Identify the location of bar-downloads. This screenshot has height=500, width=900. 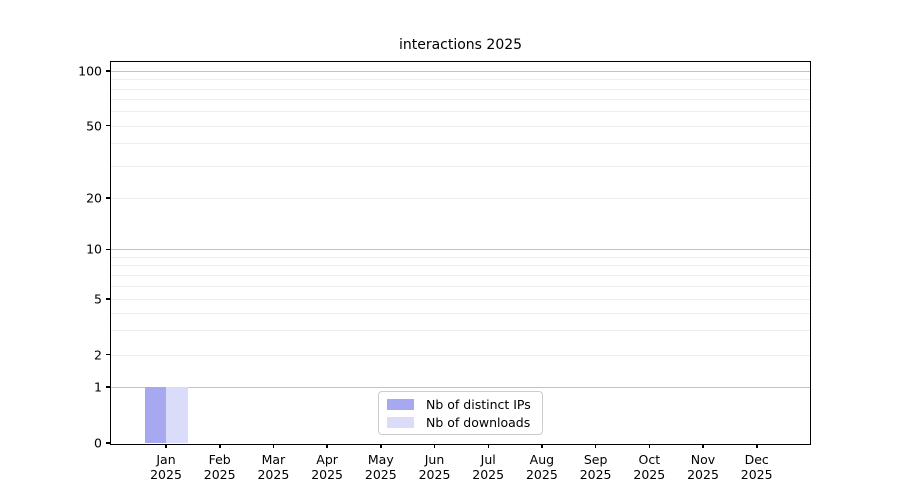
(177, 414).